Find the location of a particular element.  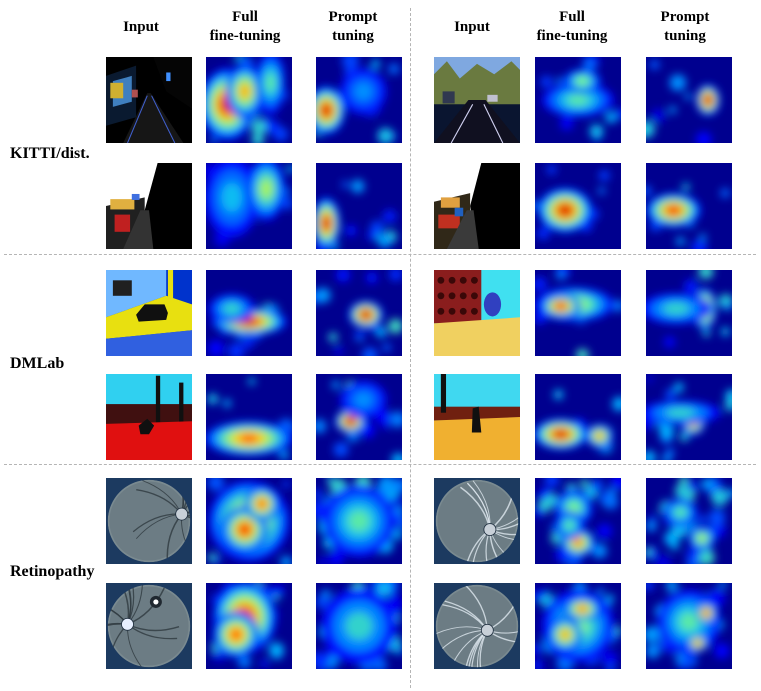

attention-heatmap-r1-c3 is located at coordinates (359, 100).